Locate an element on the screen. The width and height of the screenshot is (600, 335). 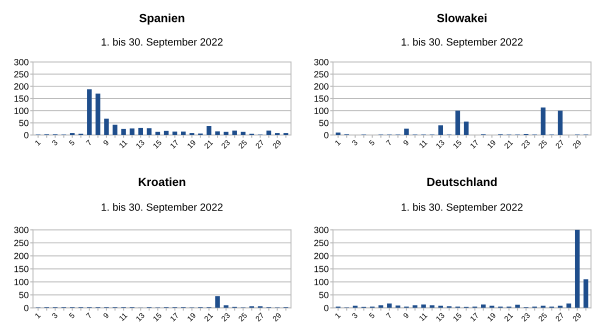
chart-title: Spanien is located at coordinates (161, 19).